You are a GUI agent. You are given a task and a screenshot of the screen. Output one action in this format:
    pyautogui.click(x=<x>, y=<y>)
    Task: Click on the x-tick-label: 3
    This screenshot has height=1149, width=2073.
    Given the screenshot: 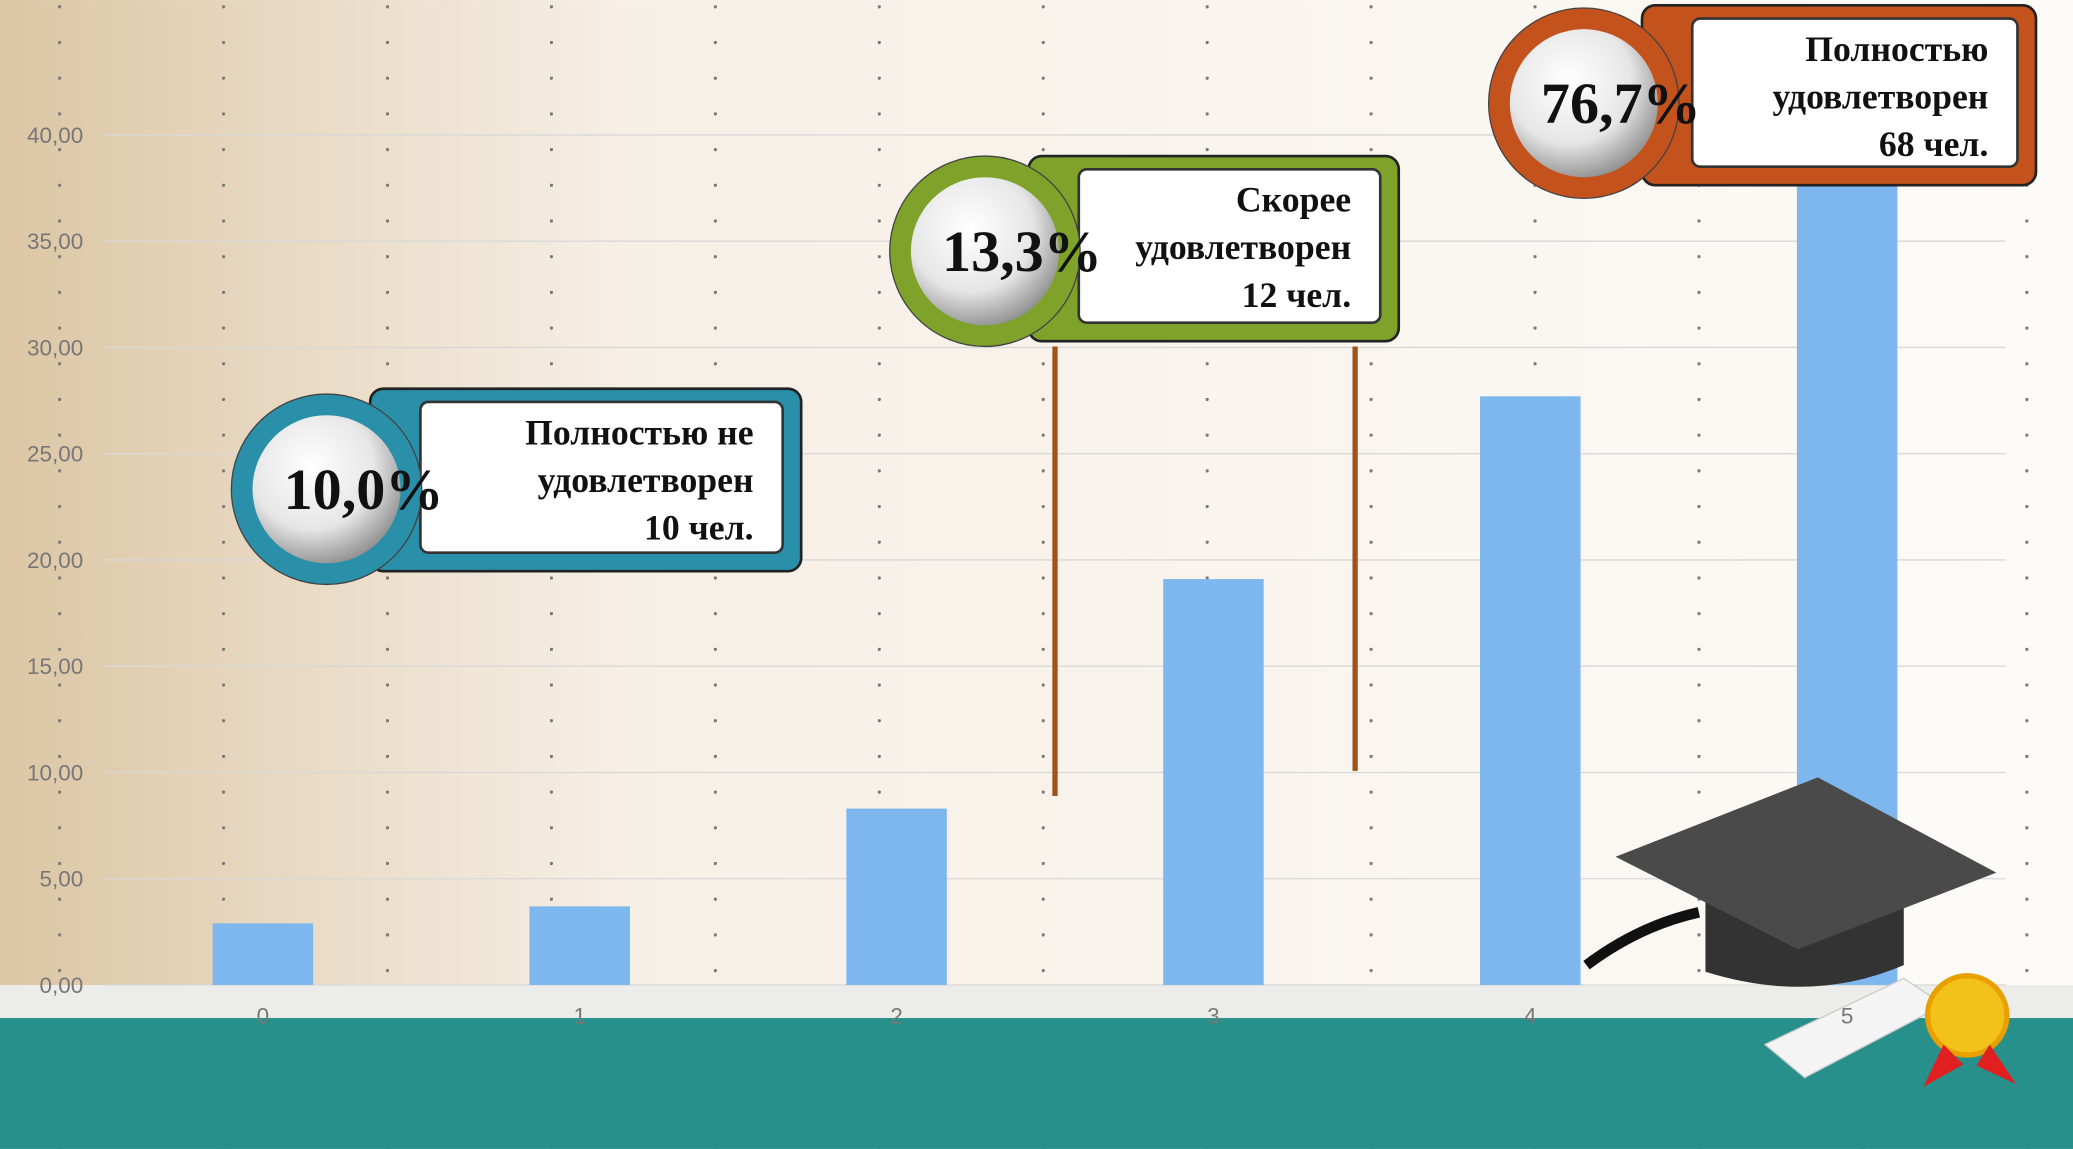 What is the action you would take?
    pyautogui.click(x=1213, y=1015)
    